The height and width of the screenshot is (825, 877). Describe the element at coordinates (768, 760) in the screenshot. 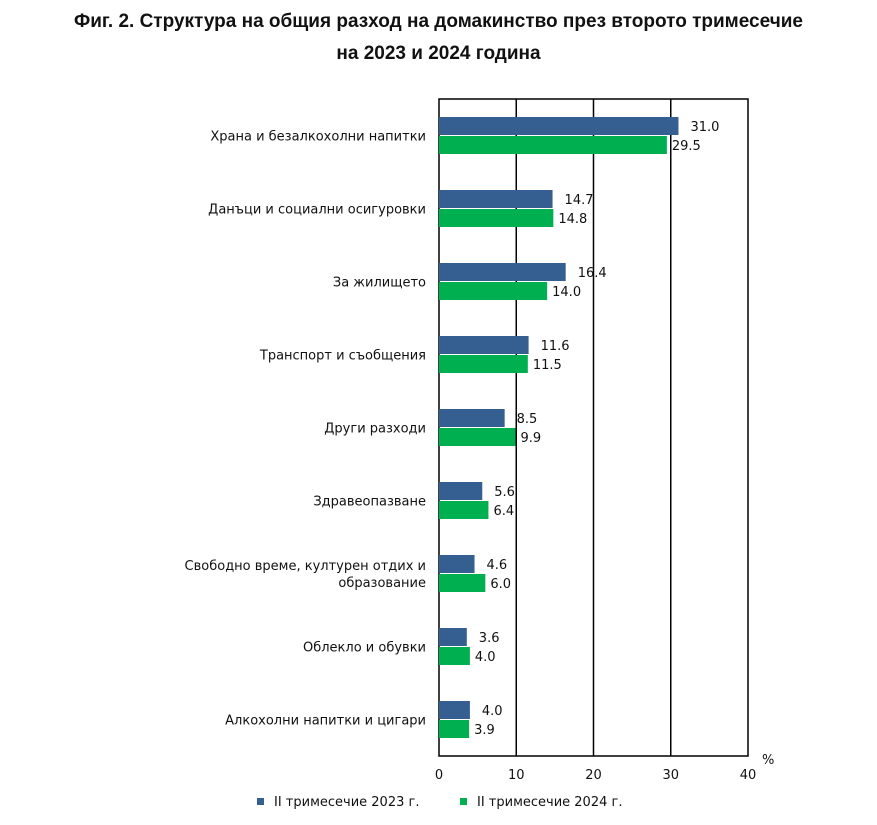

I see `x-unit-label: %` at that location.